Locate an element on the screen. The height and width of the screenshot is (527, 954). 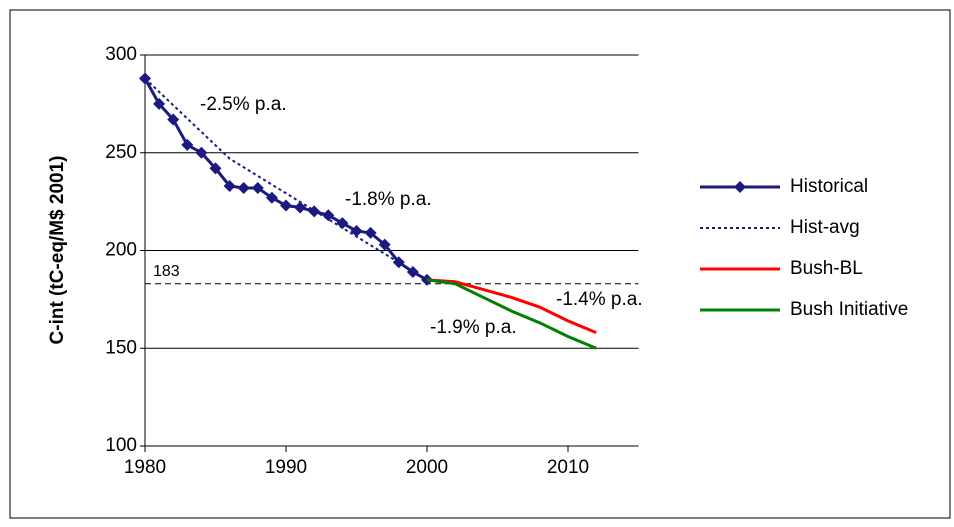
legend-marker is located at coordinates (740, 187).